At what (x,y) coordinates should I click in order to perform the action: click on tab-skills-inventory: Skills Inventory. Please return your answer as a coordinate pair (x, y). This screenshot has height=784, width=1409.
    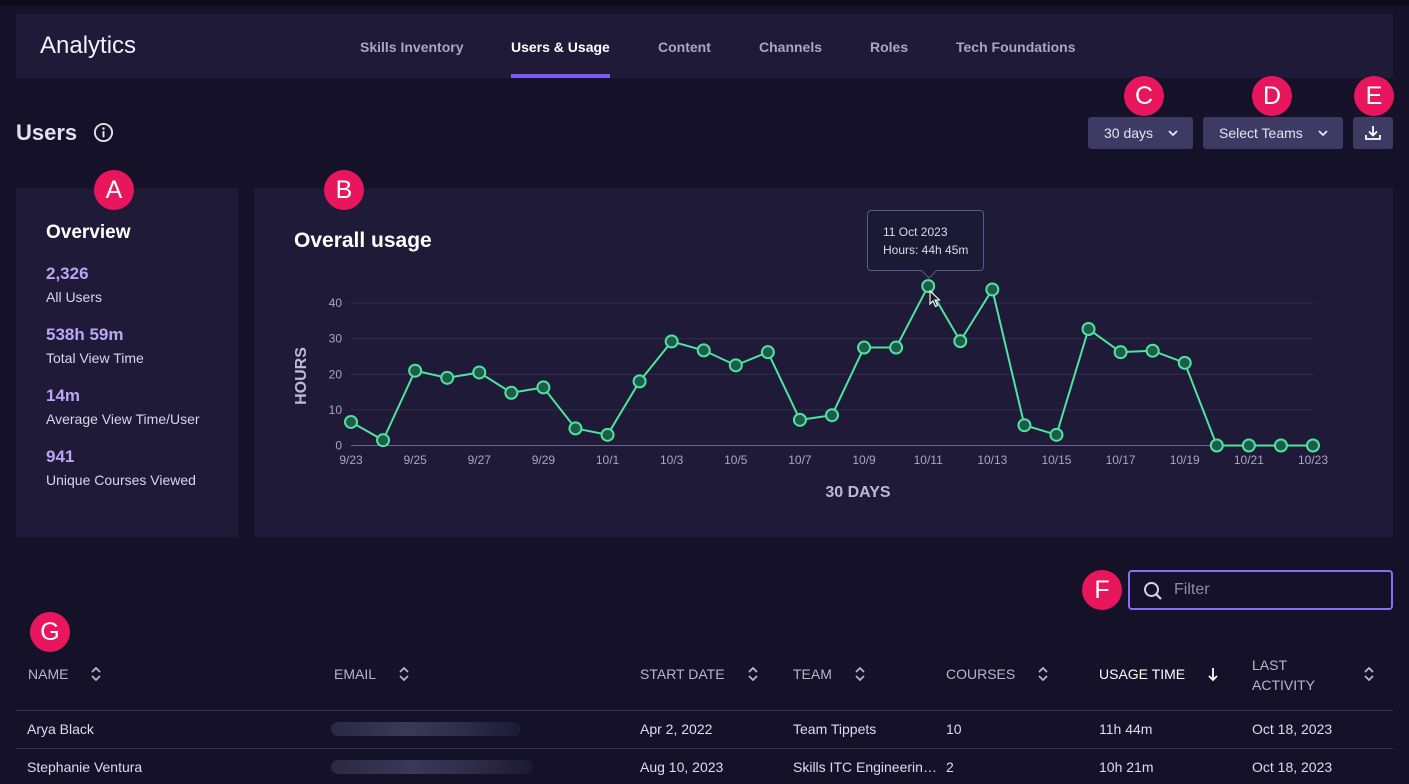
    Looking at the image, I should click on (412, 47).